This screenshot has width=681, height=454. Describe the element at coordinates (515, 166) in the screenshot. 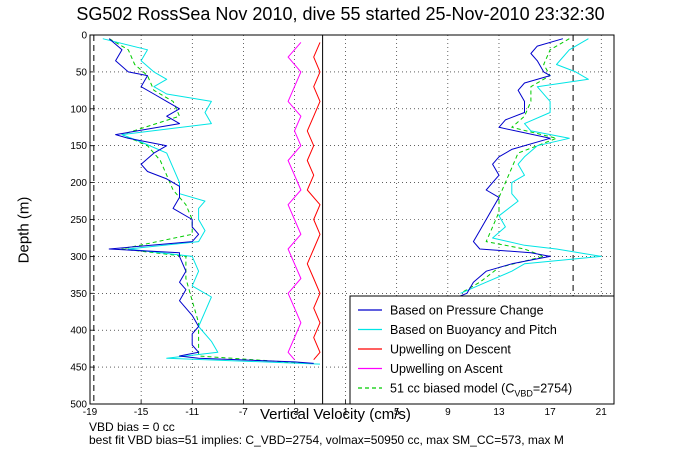

I see `series-line-4-ascent` at that location.